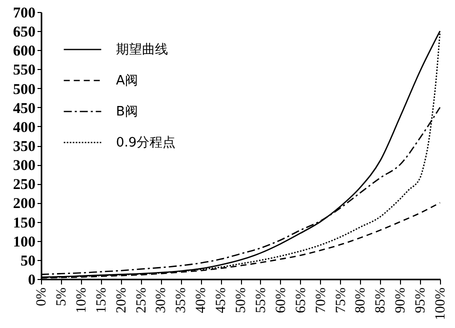 The image size is (455, 328). I want to click on y-tick-label: 600, so click(24, 52).